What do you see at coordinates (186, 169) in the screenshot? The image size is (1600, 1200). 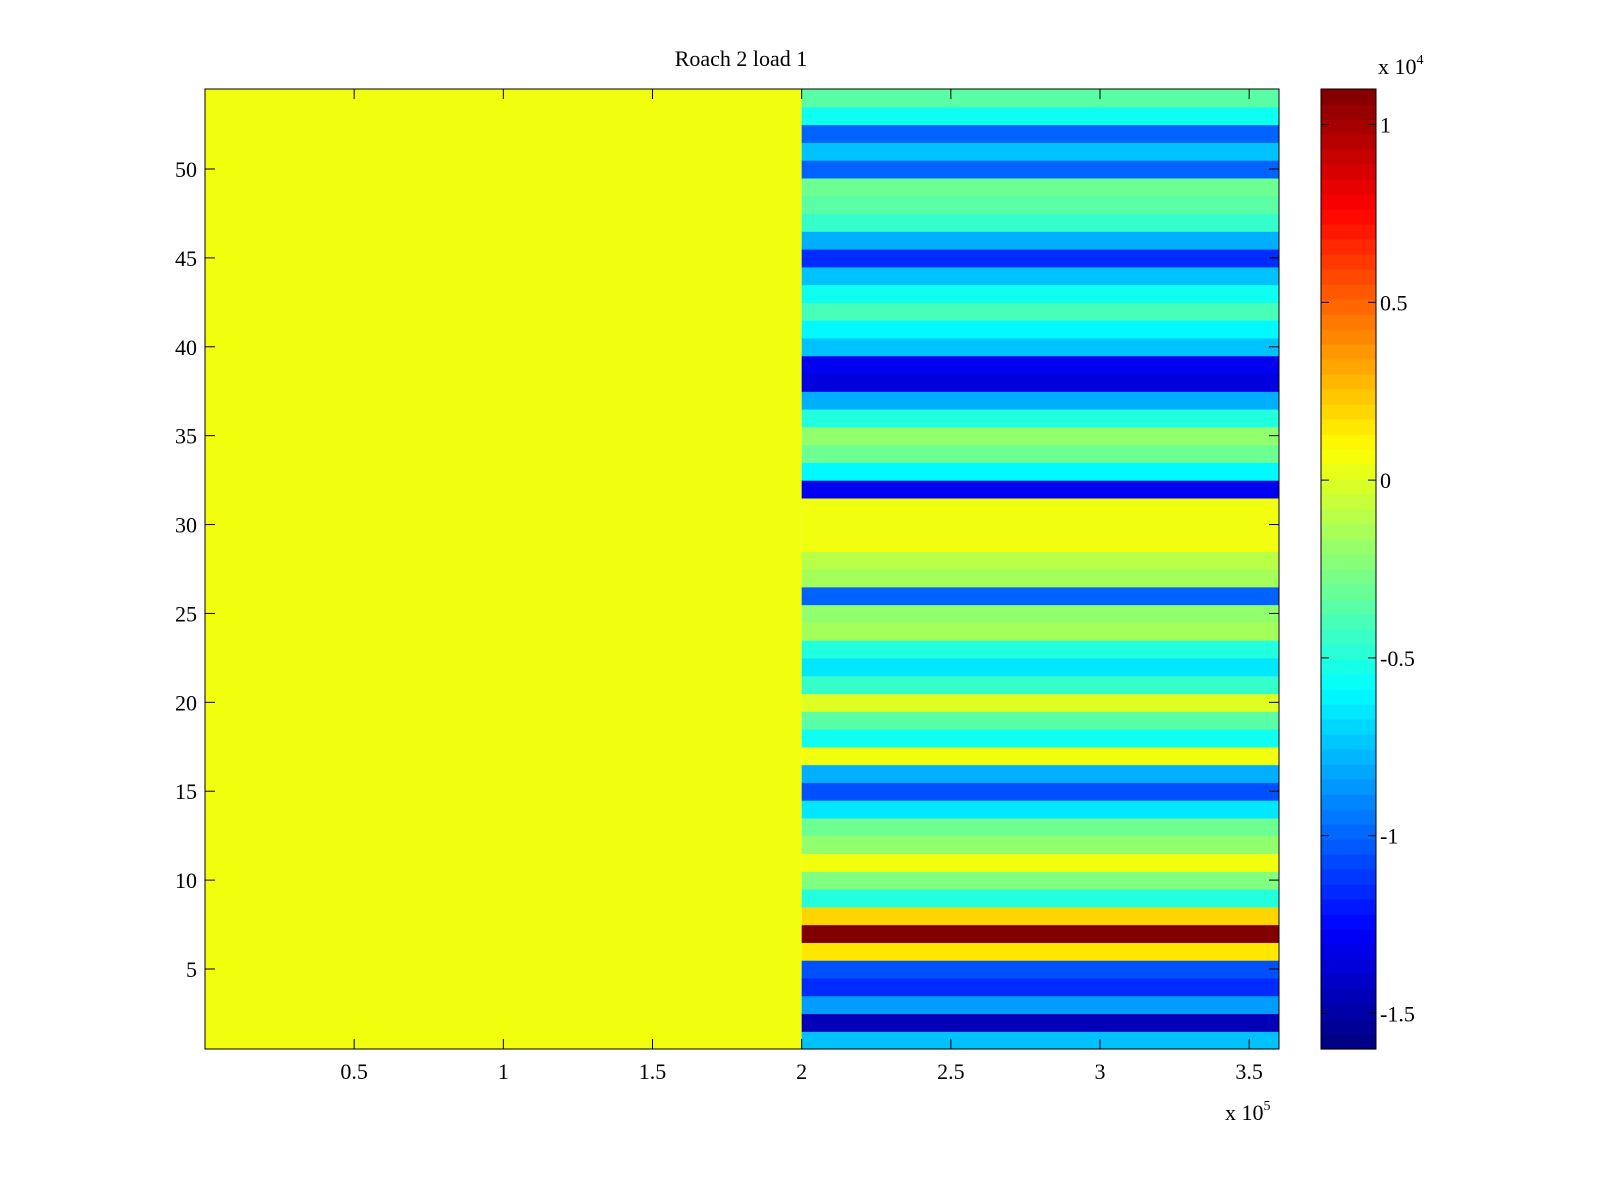 I see `y-tick-label: 50` at bounding box center [186, 169].